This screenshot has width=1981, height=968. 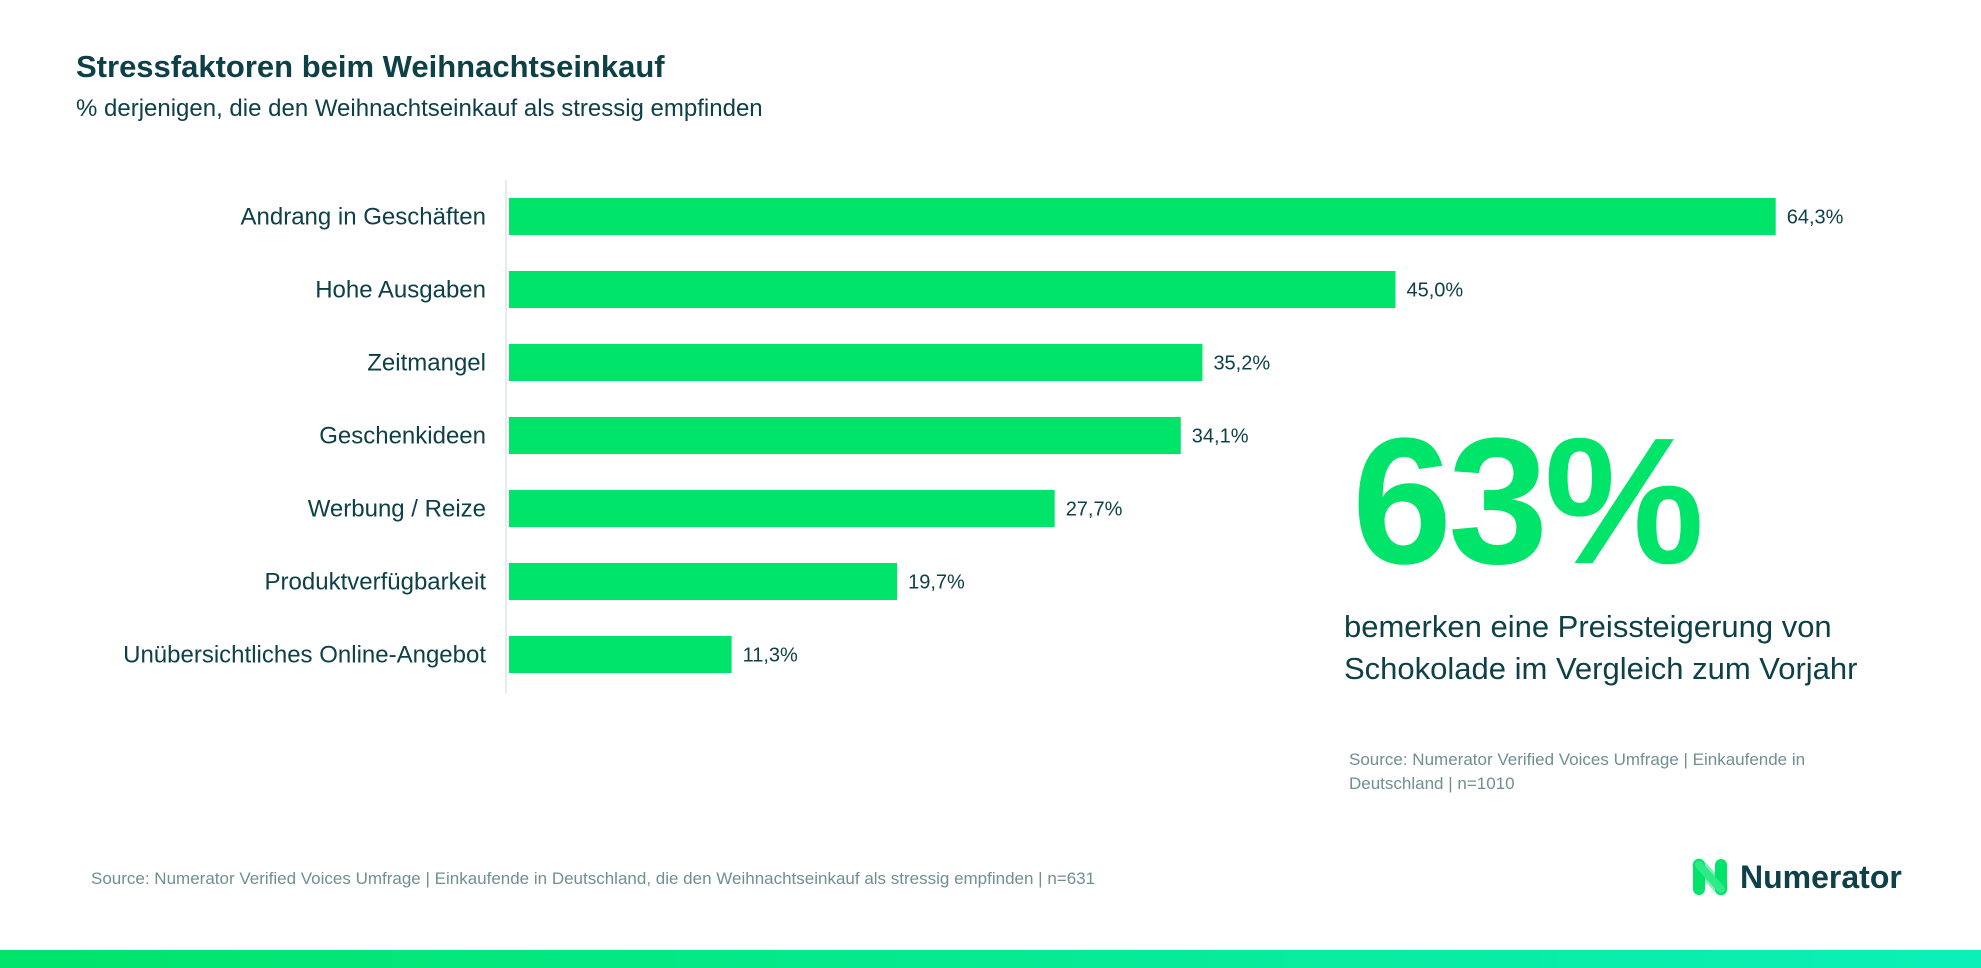 I want to click on category-label: Produktverfügbarkeit, so click(x=376, y=582).